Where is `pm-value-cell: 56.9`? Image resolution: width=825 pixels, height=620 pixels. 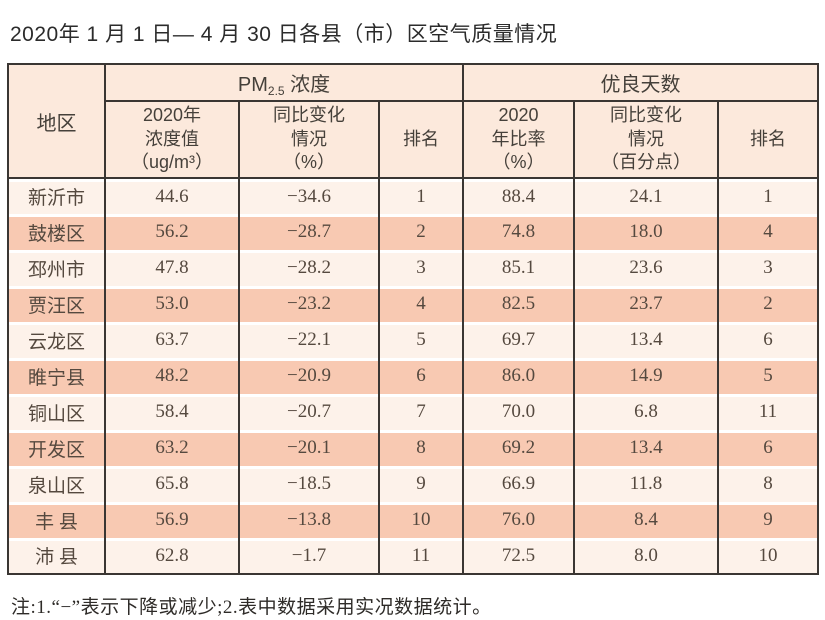 pm-value-cell: 56.9 is located at coordinates (172, 520).